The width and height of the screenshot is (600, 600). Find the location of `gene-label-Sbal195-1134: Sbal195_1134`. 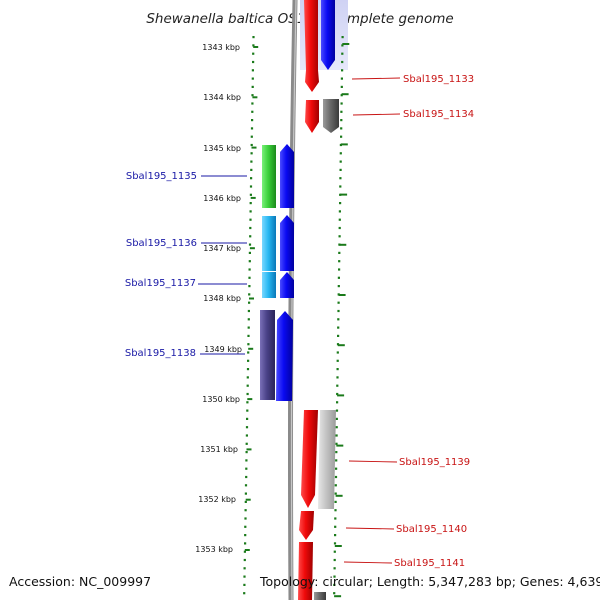

gene-label-Sbal195-1134: Sbal195_1134 is located at coordinates (438, 114).